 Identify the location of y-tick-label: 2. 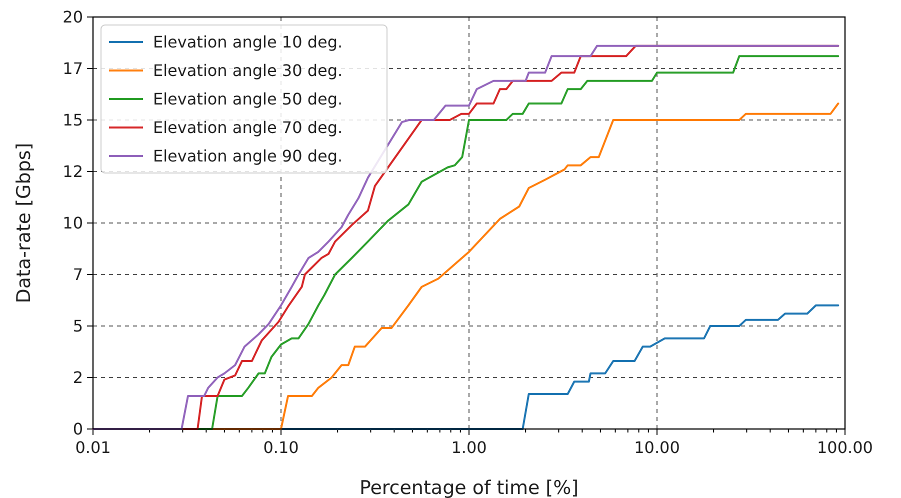
(77, 378).